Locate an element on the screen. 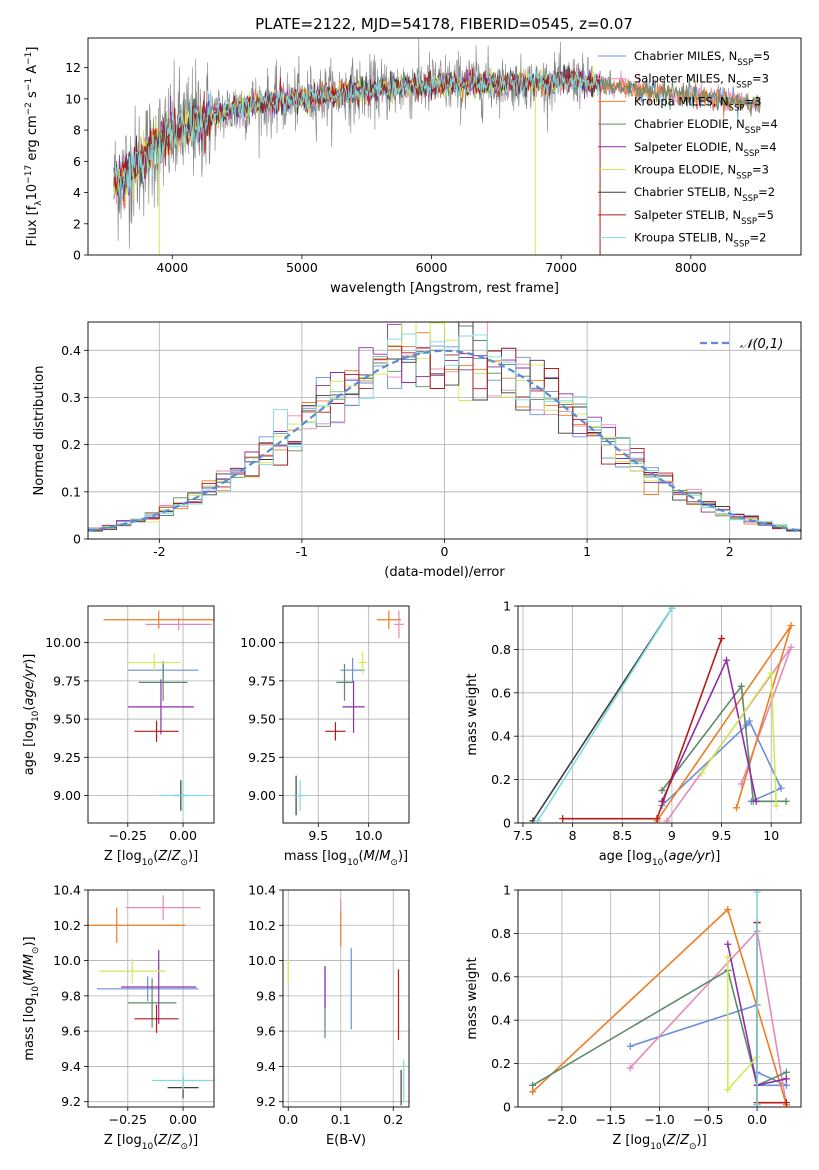 The width and height of the screenshot is (819, 1170). label-part: ⊙ is located at coordinates (36, 951).